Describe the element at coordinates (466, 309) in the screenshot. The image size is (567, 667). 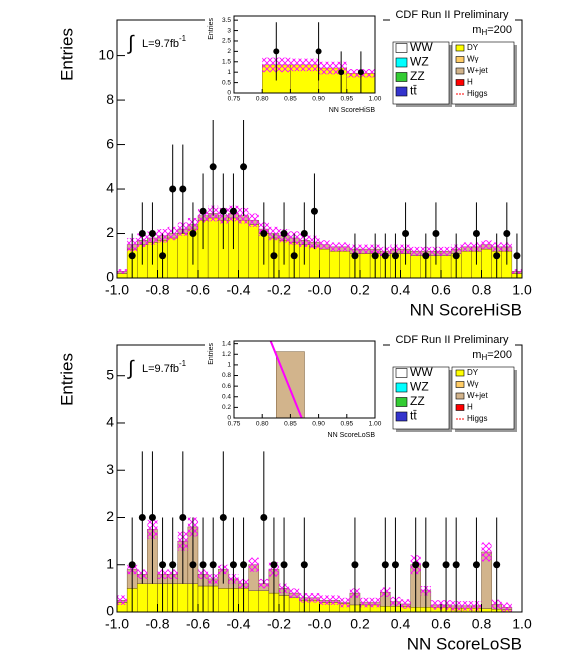
I see `x-axis-title: NN ScoreHiSB` at that location.